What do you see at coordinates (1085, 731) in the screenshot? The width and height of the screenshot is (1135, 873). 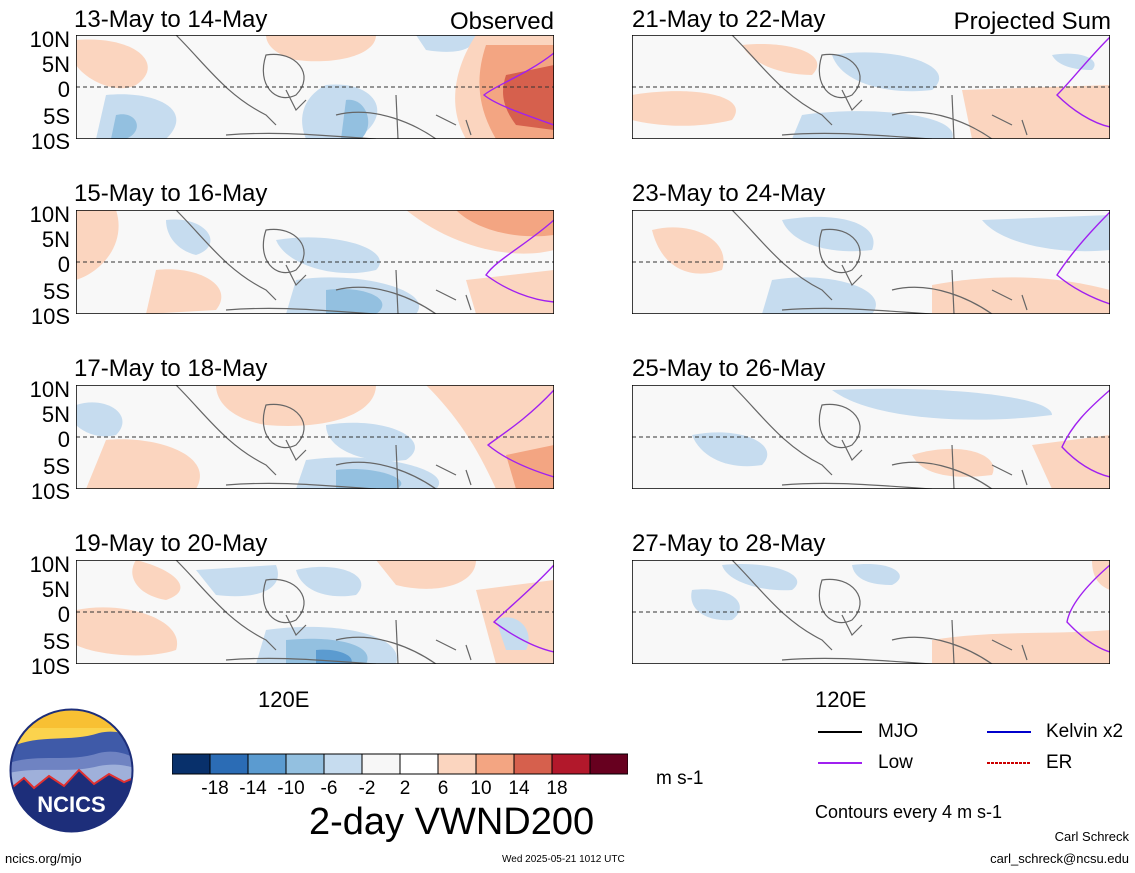 I see `legend-label: Kelvin x2` at bounding box center [1085, 731].